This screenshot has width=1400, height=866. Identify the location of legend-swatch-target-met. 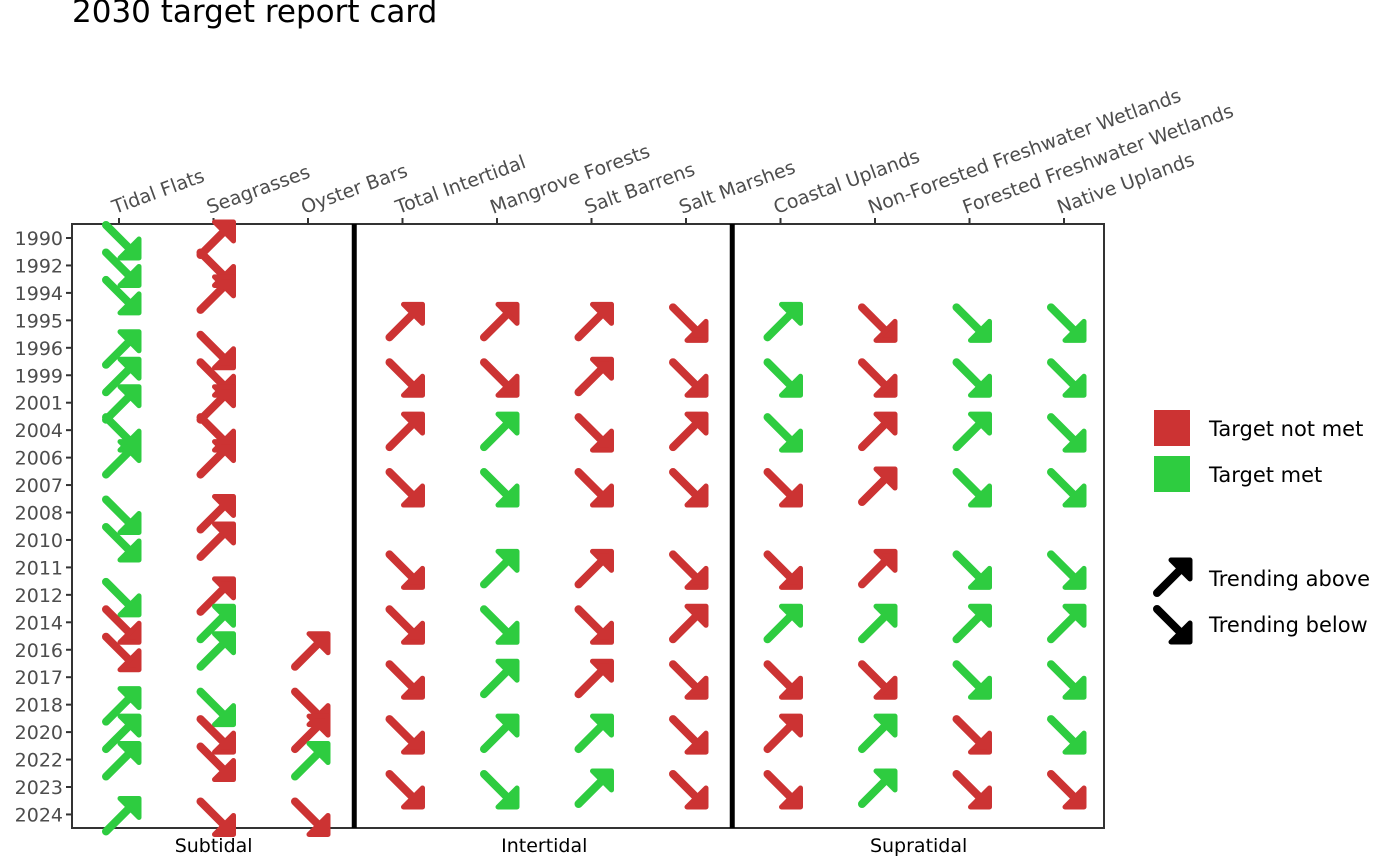
(1172, 474).